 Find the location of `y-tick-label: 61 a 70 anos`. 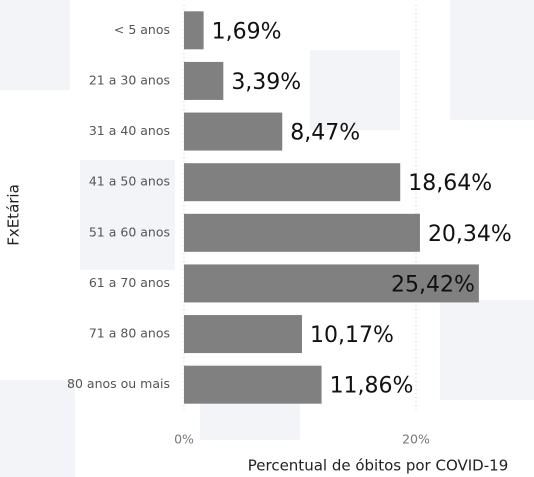

y-tick-label: 61 a 70 anos is located at coordinates (129, 282).